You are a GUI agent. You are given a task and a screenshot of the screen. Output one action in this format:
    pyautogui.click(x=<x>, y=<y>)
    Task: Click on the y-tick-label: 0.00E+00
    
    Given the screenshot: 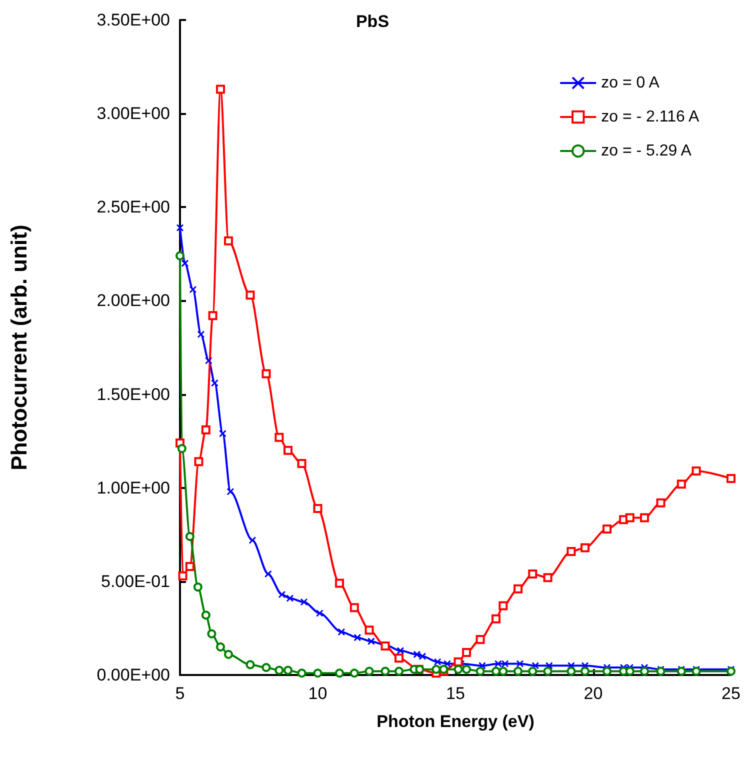 What is the action you would take?
    pyautogui.click(x=133, y=675)
    